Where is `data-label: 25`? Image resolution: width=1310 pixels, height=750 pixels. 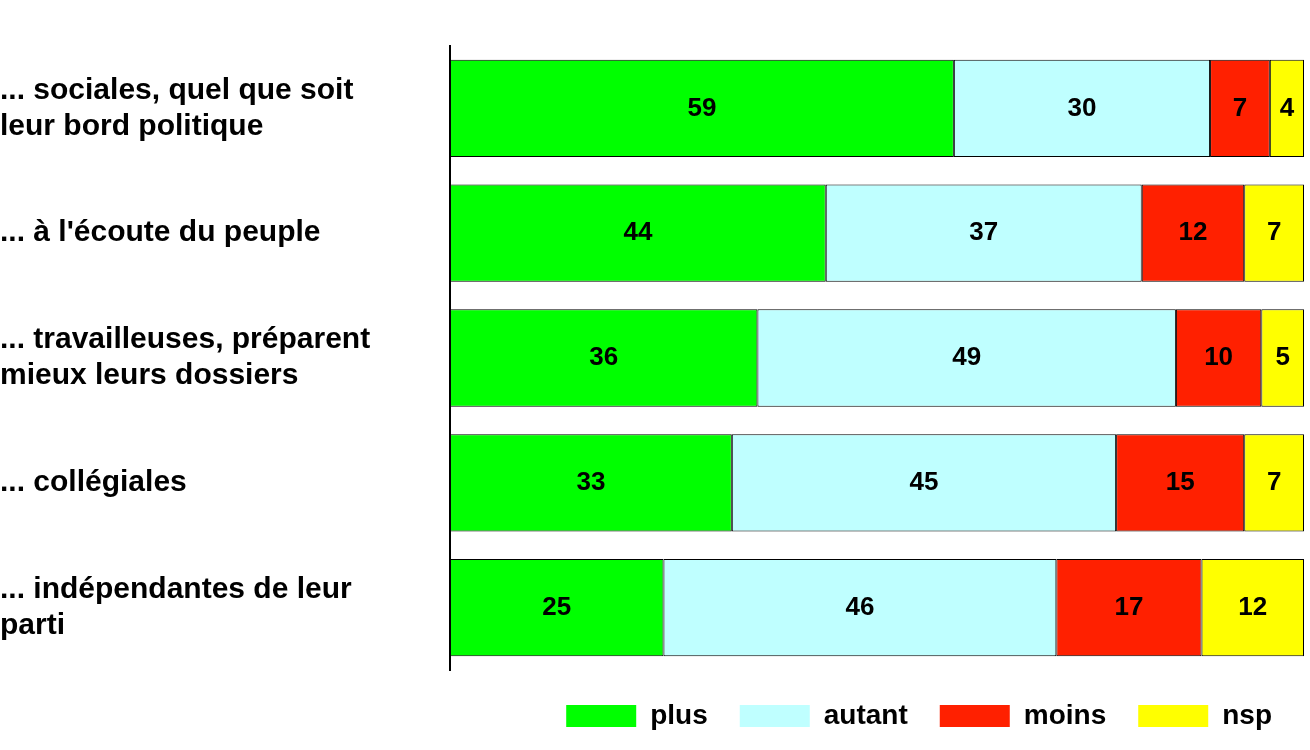
data-label: 25 is located at coordinates (557, 605).